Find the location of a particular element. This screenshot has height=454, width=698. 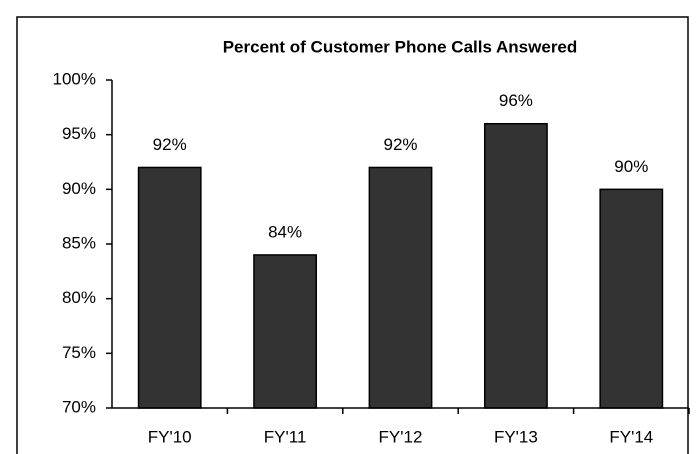

chart-title: Percent of Customer Phone Calls Answered is located at coordinates (400, 46).